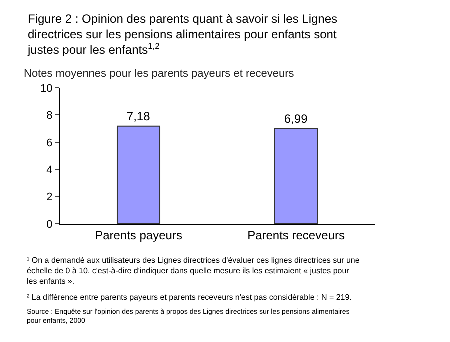 The image size is (450, 342). Describe the element at coordinates (46, 88) in the screenshot. I see `y-tick-label: 10` at that location.